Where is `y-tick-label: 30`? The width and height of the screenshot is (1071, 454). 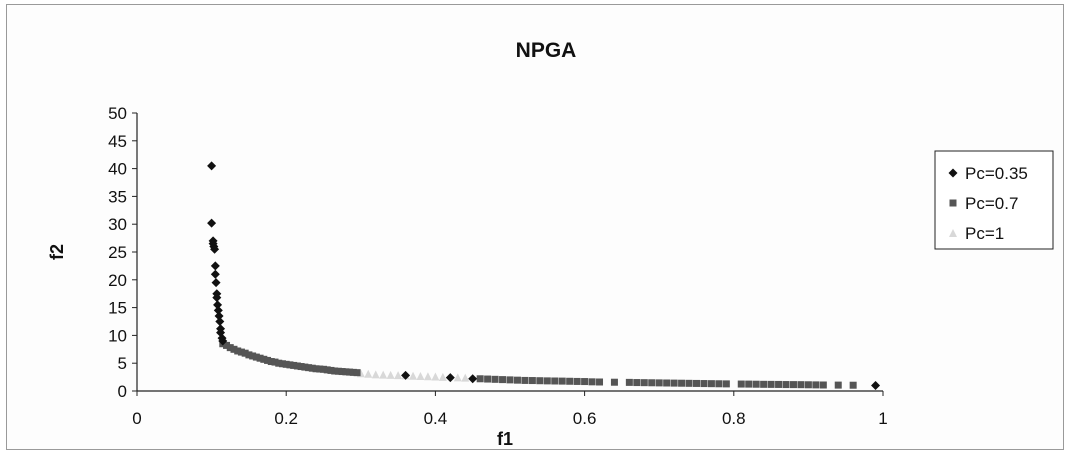 y-tick-label: 30 is located at coordinates (117, 224).